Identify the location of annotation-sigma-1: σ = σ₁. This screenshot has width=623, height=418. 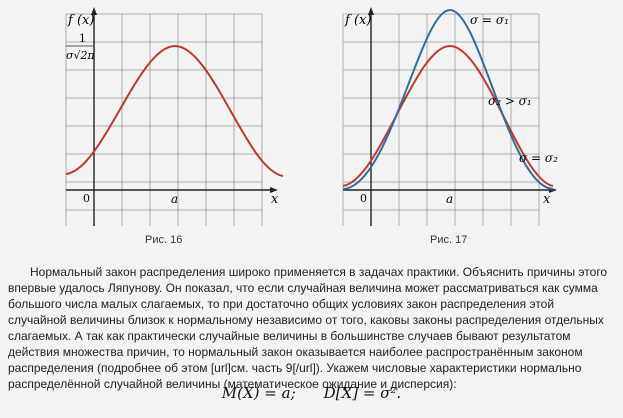
(489, 20).